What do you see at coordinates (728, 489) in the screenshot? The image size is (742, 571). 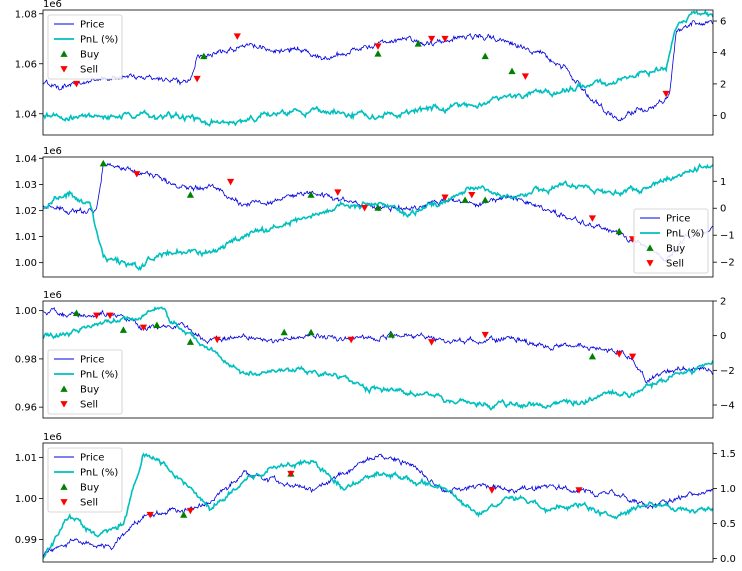 I see `right-tick-label: 1.0` at bounding box center [728, 489].